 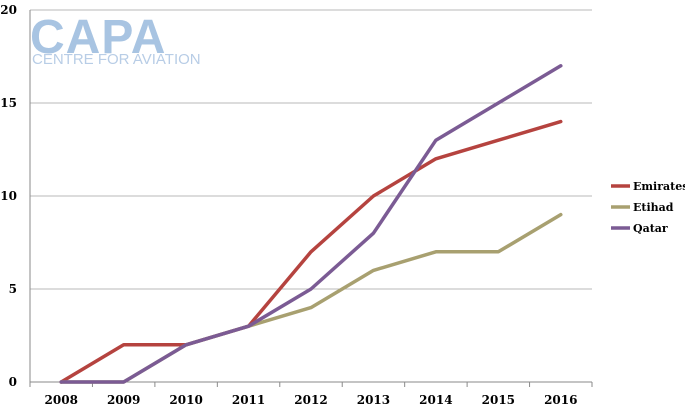 What do you see at coordinates (435, 400) in the screenshot?
I see `x-tick-label: 2014` at bounding box center [435, 400].